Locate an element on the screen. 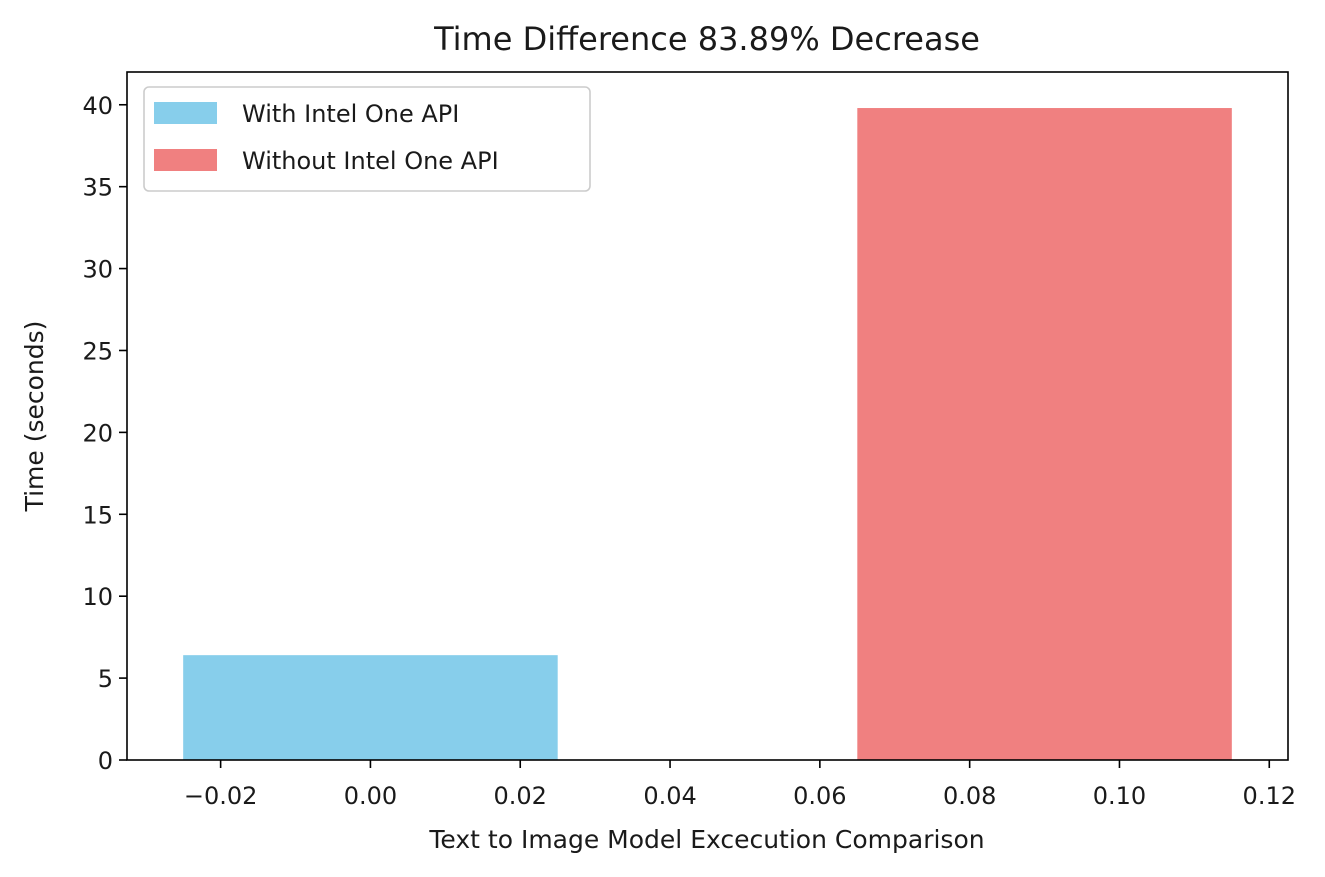 The width and height of the screenshot is (1325, 877). x-tick-label: 0.12 is located at coordinates (1269, 796).